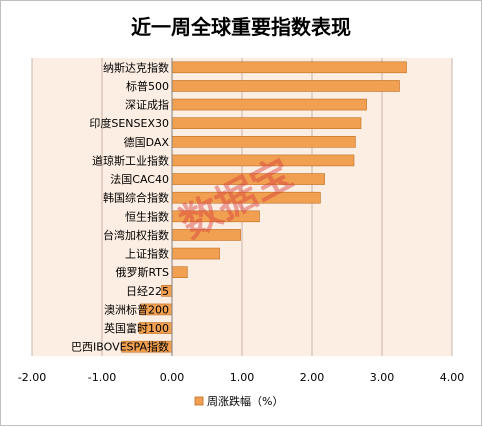 The width and height of the screenshot is (483, 427). Describe the element at coordinates (147, 142) in the screenshot. I see `category-label: 德国DAX` at that location.